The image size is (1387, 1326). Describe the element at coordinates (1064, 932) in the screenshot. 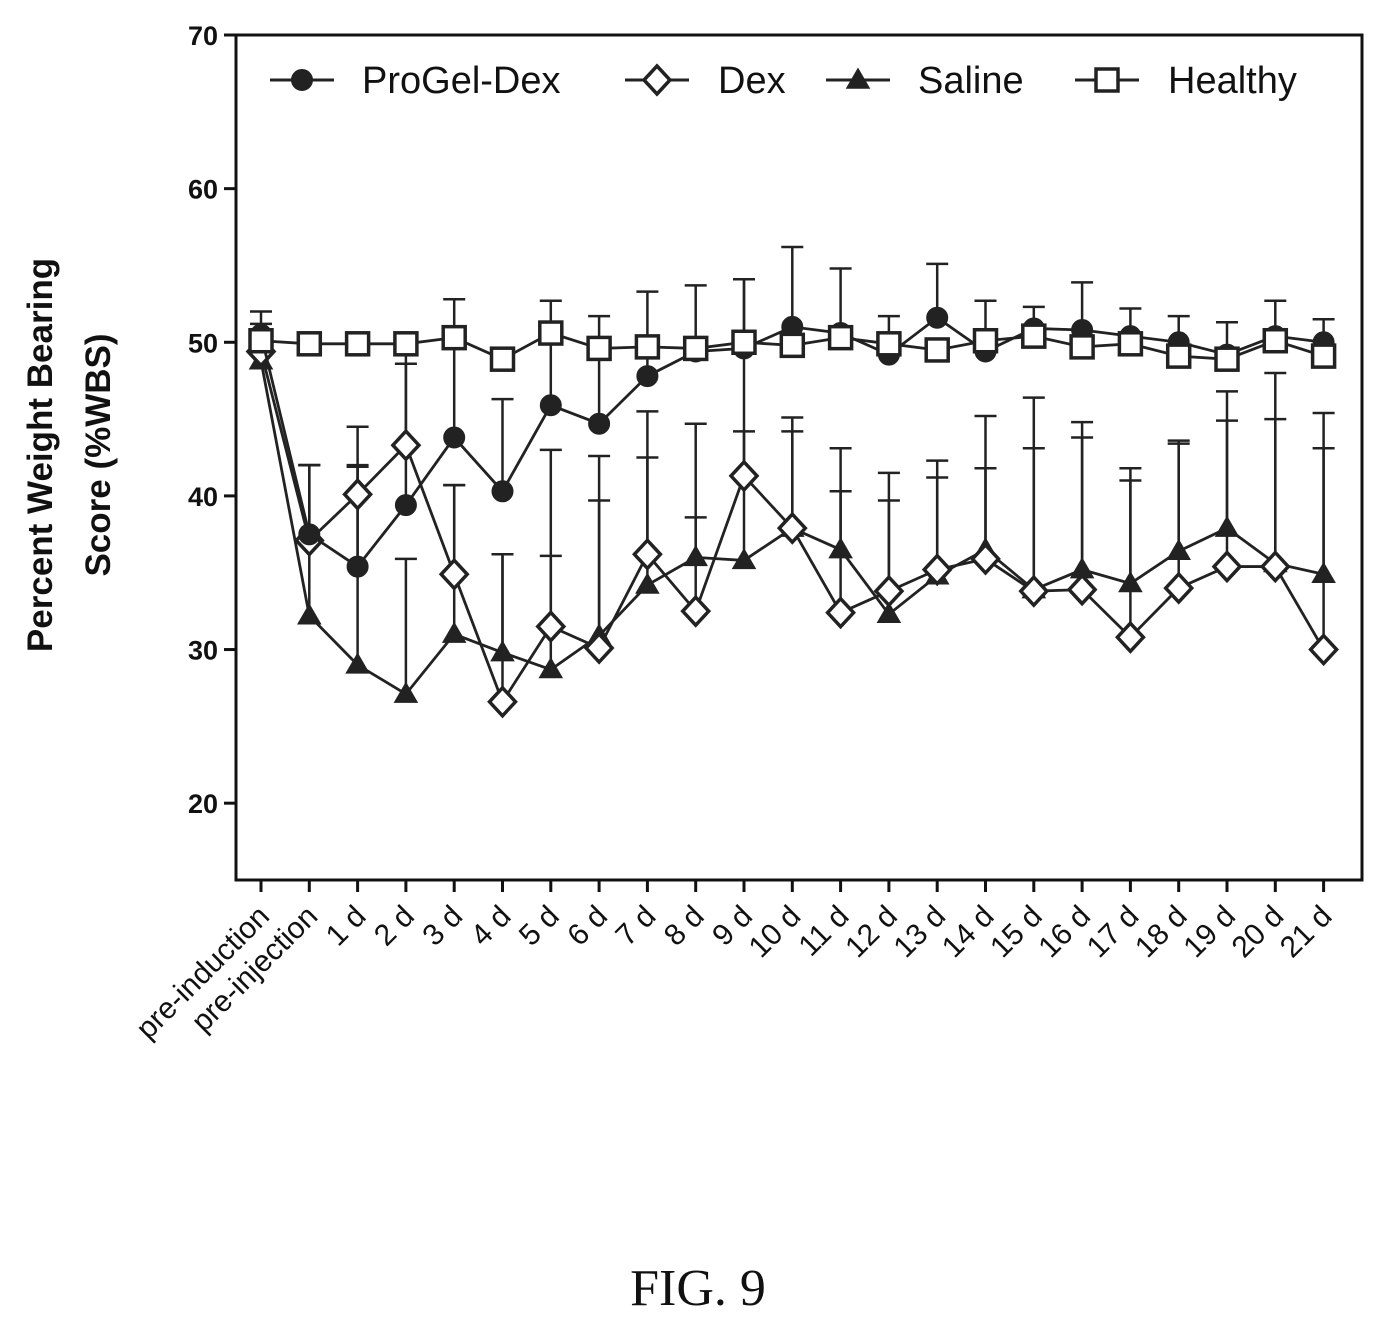

I see `x-tick-label: 16 d` at that location.